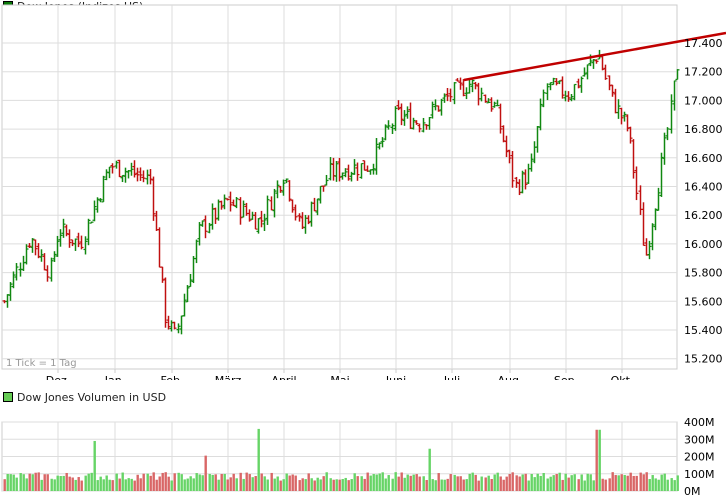  Describe the element at coordinates (703, 129) in the screenshot. I see `price-tick-label: 16.800` at that location.